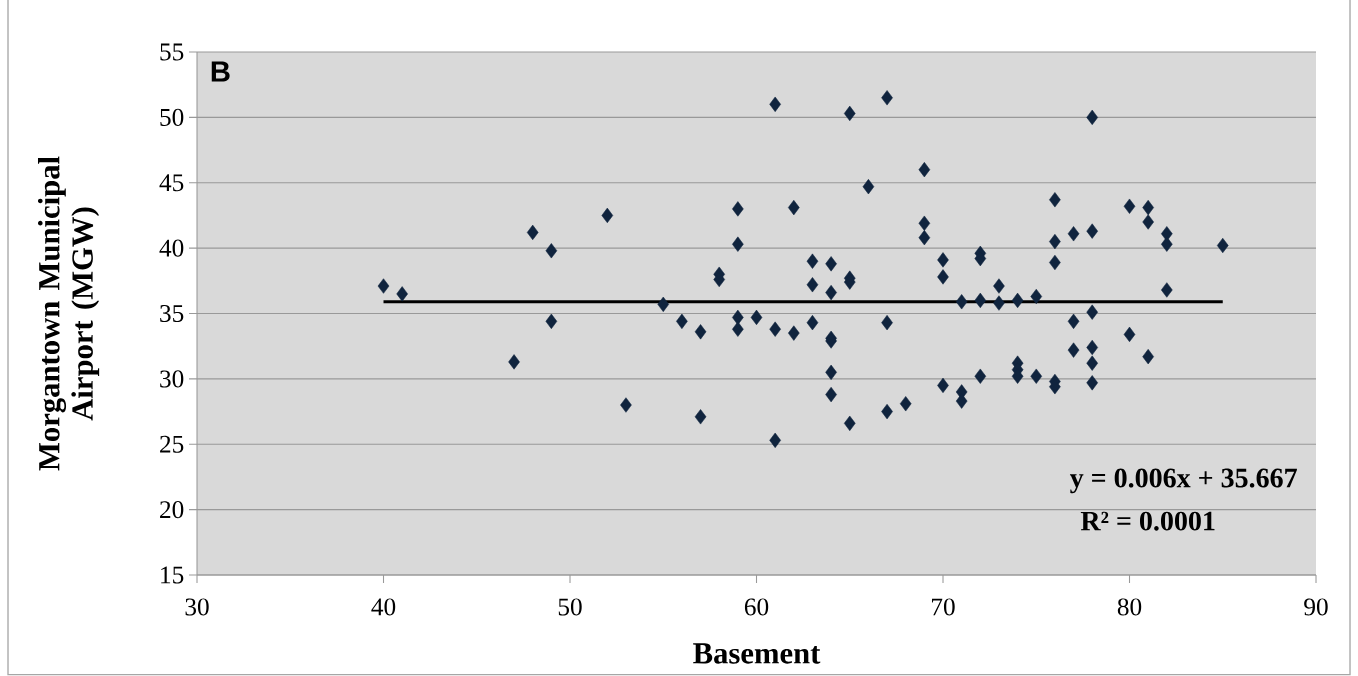 The image size is (1358, 676). I want to click on y-tick-label: 25, so click(172, 444).